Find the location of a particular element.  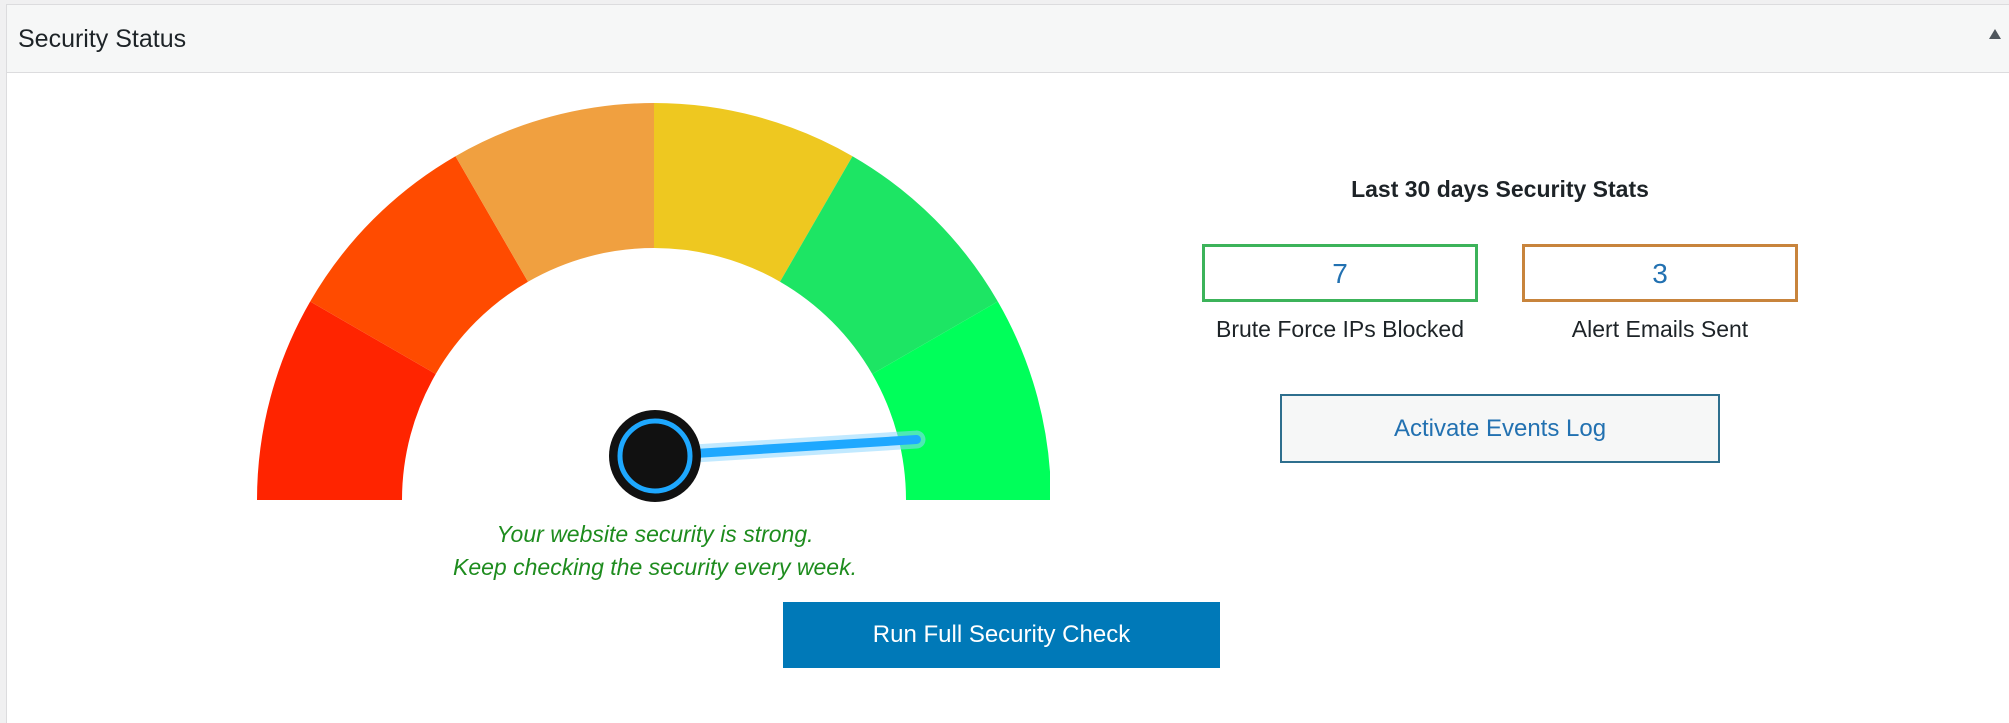

alert-emails-count-box: 3 is located at coordinates (1660, 273).